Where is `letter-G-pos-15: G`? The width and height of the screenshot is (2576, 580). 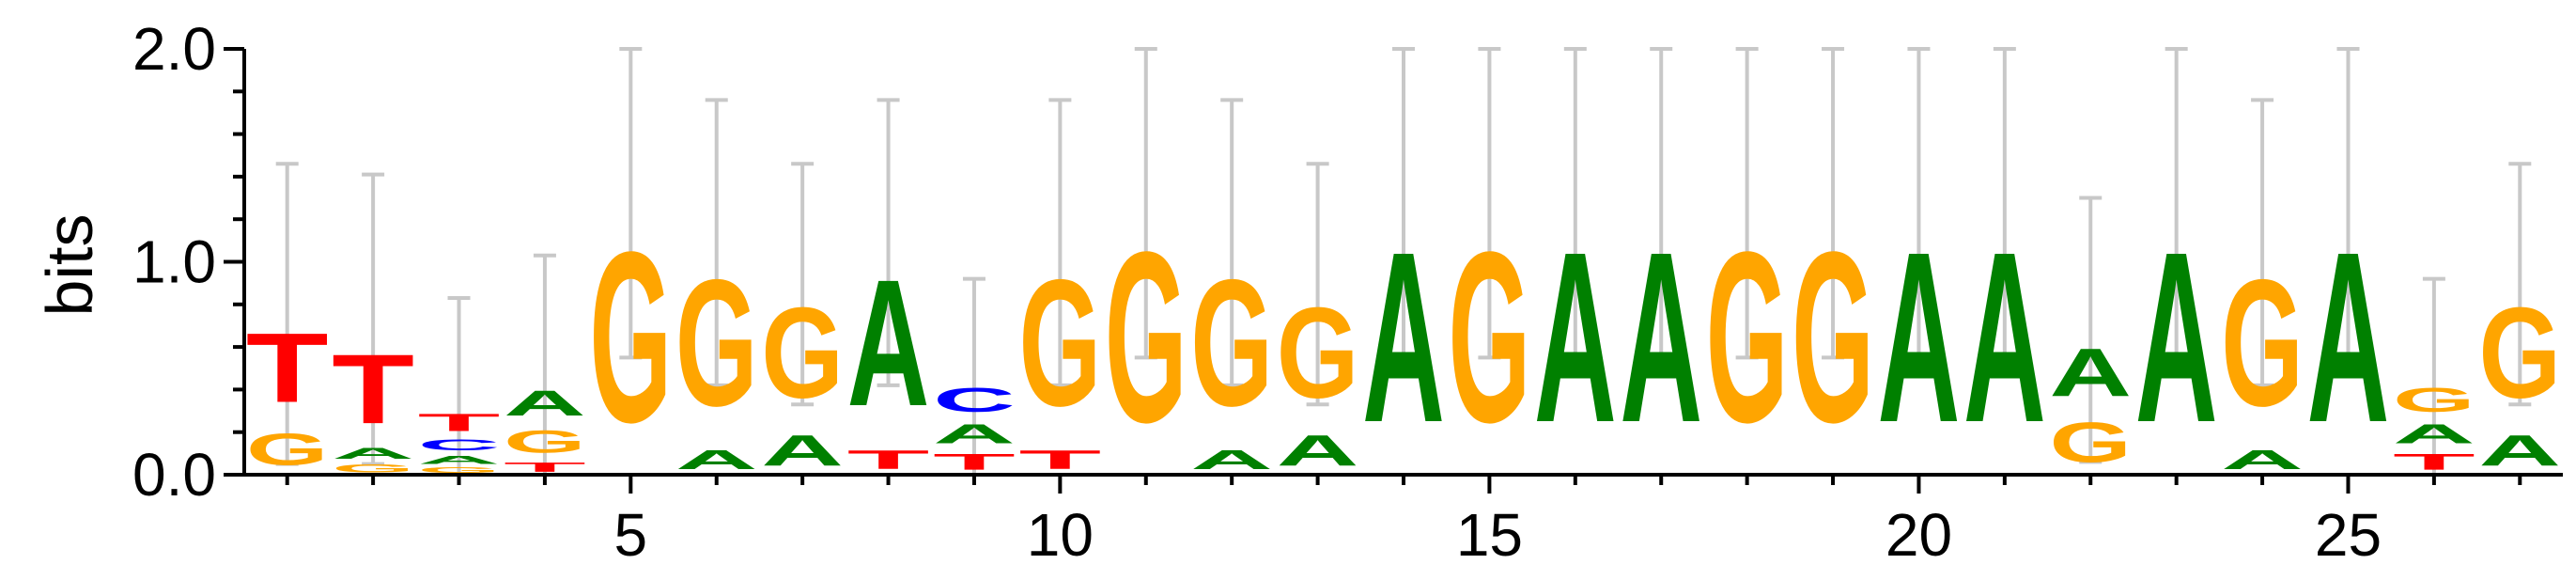 letter-G-pos-15: G is located at coordinates (1490, 338).